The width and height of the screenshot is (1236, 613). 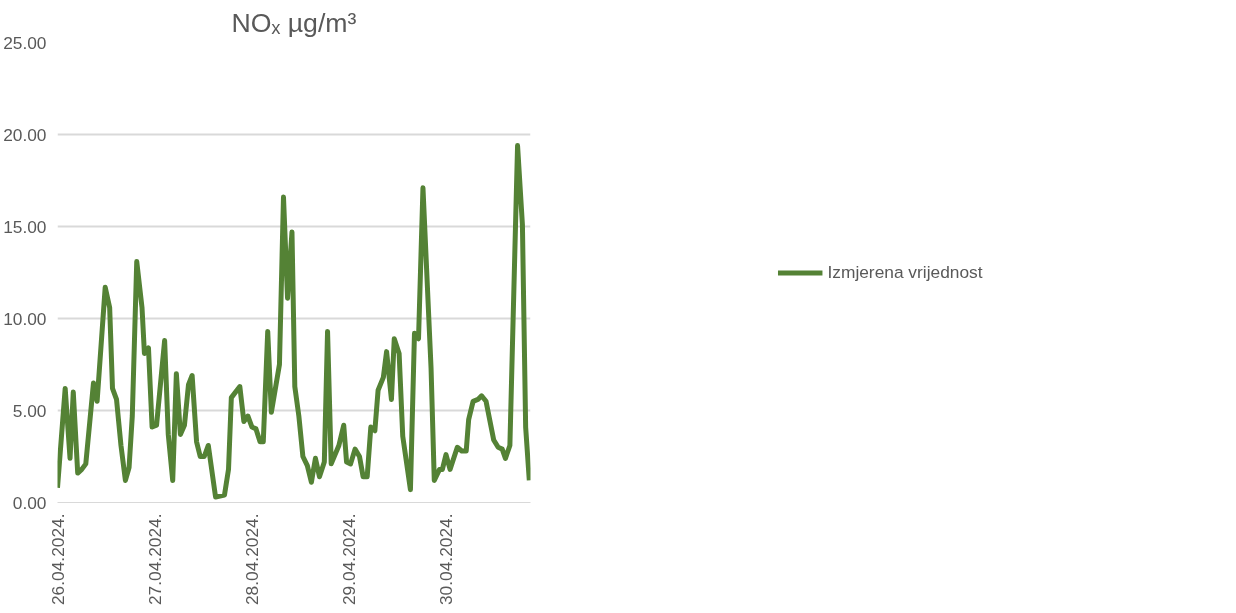 What do you see at coordinates (29, 502) in the screenshot?
I see `y-tick-label: 0.00` at bounding box center [29, 502].